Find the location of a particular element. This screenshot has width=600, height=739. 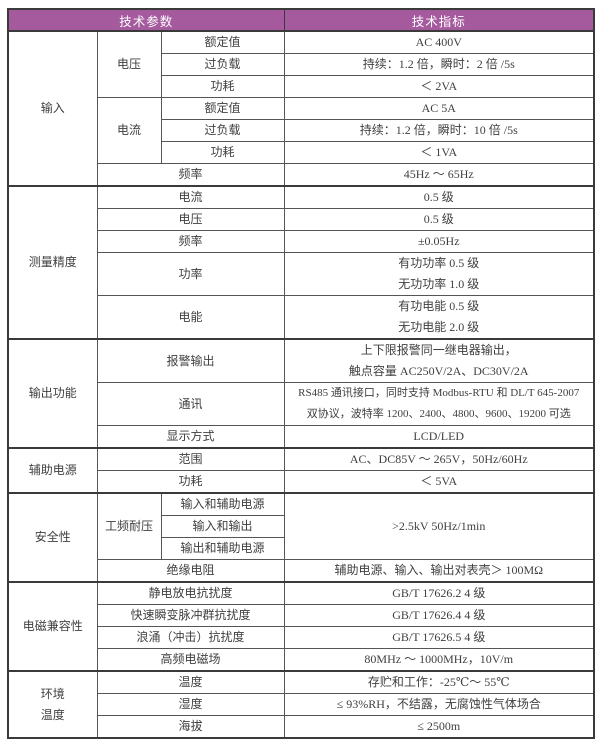

param-current-accuracy: 电流 is located at coordinates (190, 197).